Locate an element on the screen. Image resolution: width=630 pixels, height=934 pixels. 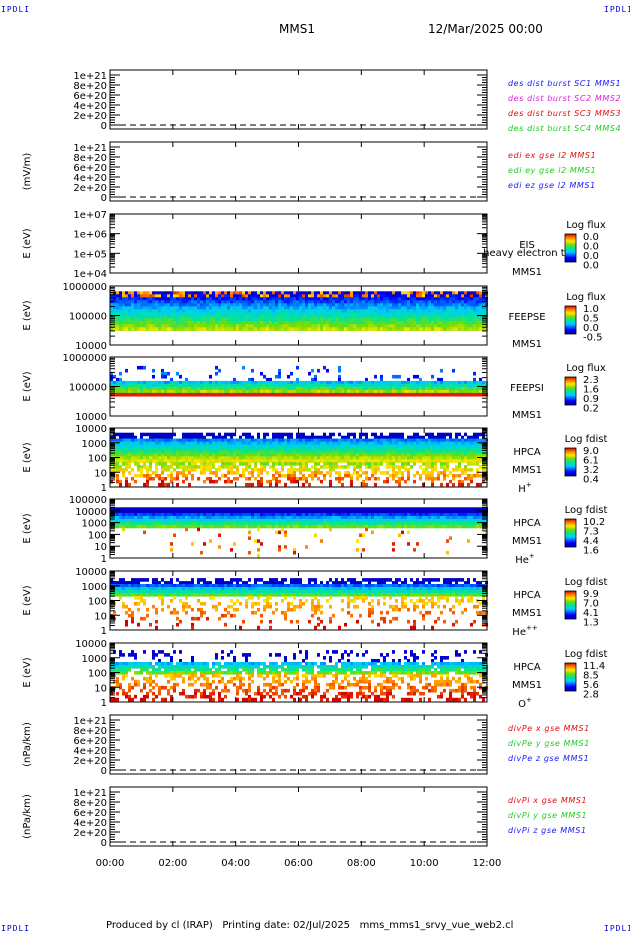
legend-entry: des dist burst SC4 MMS4 is located at coordinates (564, 128).